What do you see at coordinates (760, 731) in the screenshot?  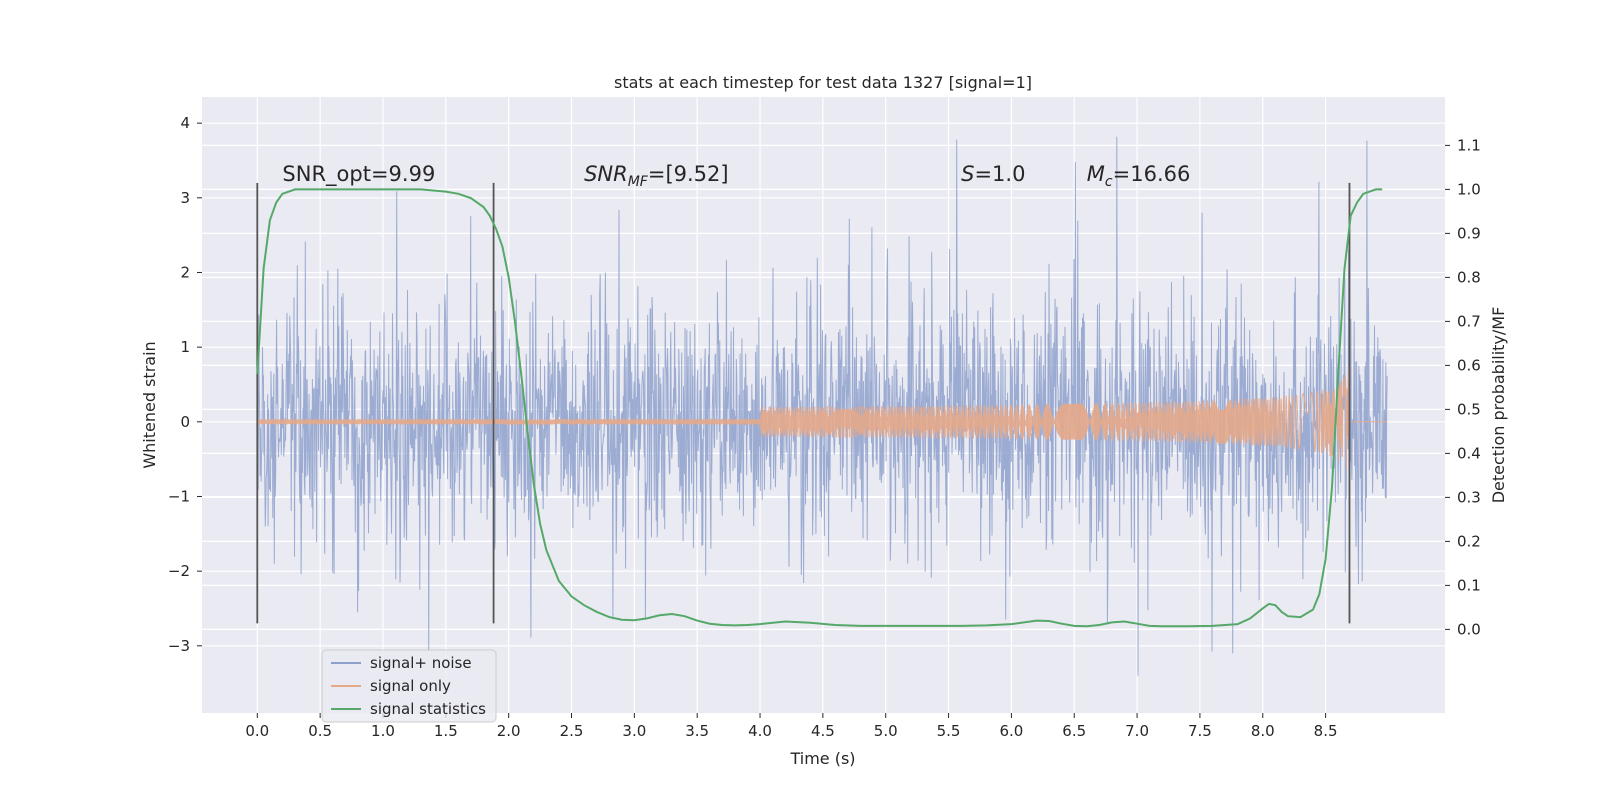 I see `x-tick-label: 4.0` at bounding box center [760, 731].